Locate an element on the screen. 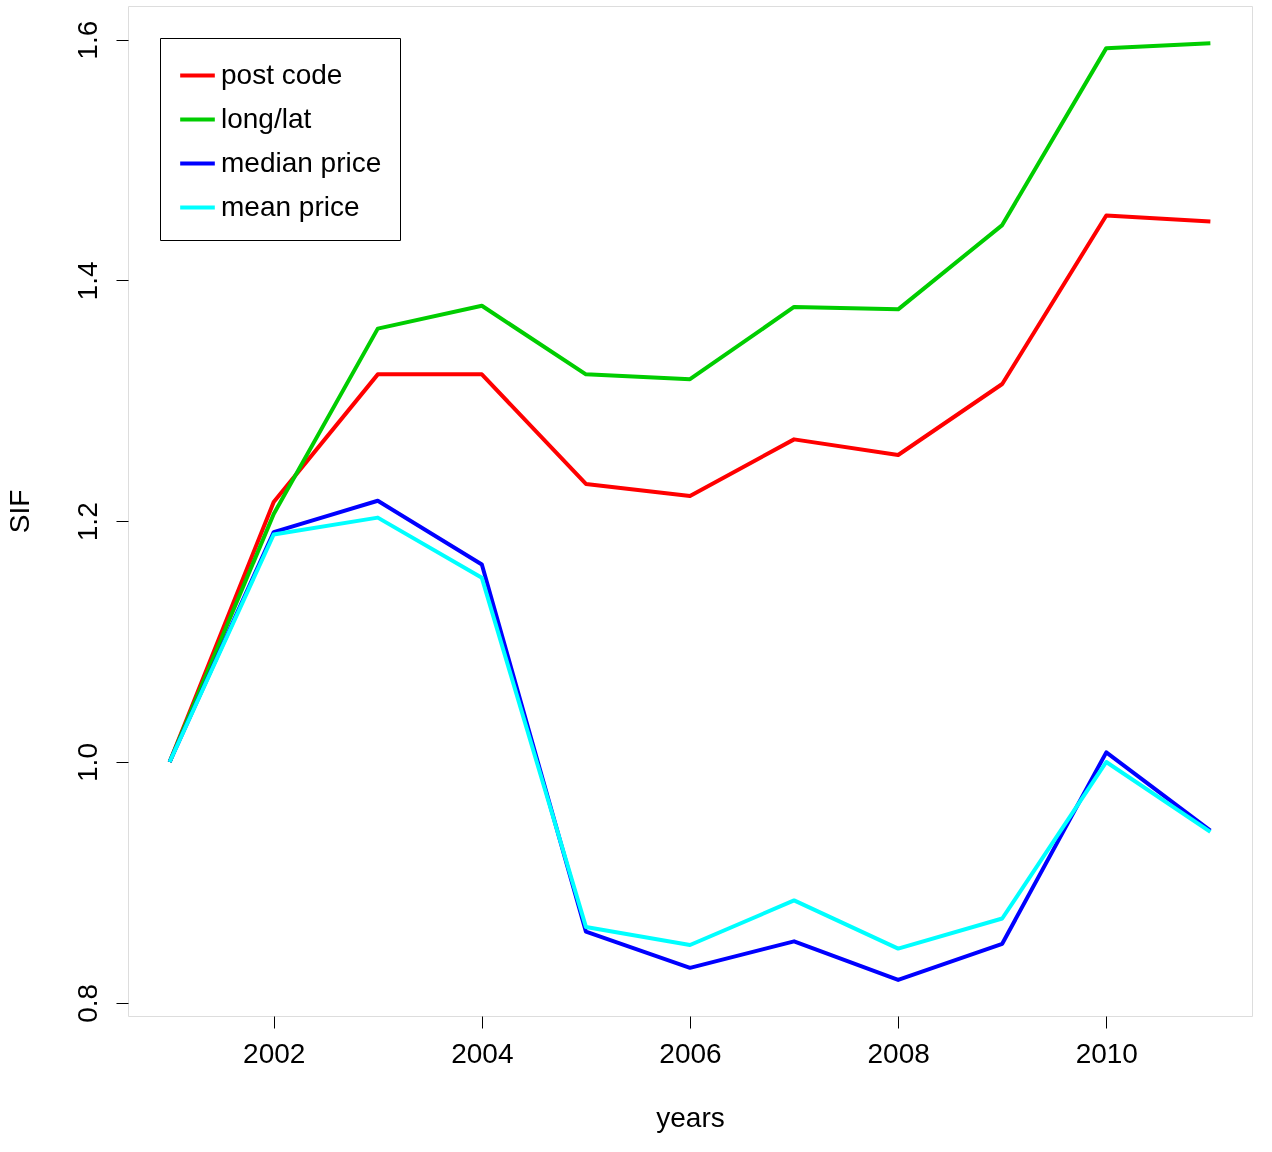  legend-label: mean price is located at coordinates (290, 206).